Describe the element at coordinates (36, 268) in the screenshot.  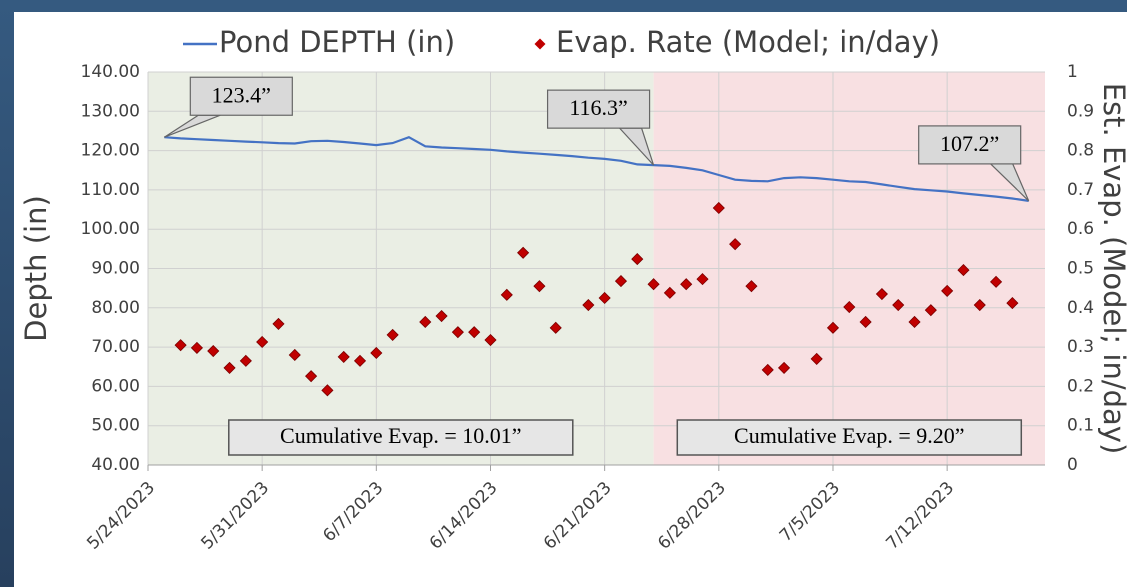
I see `y-axis-label: Depth (in)` at that location.